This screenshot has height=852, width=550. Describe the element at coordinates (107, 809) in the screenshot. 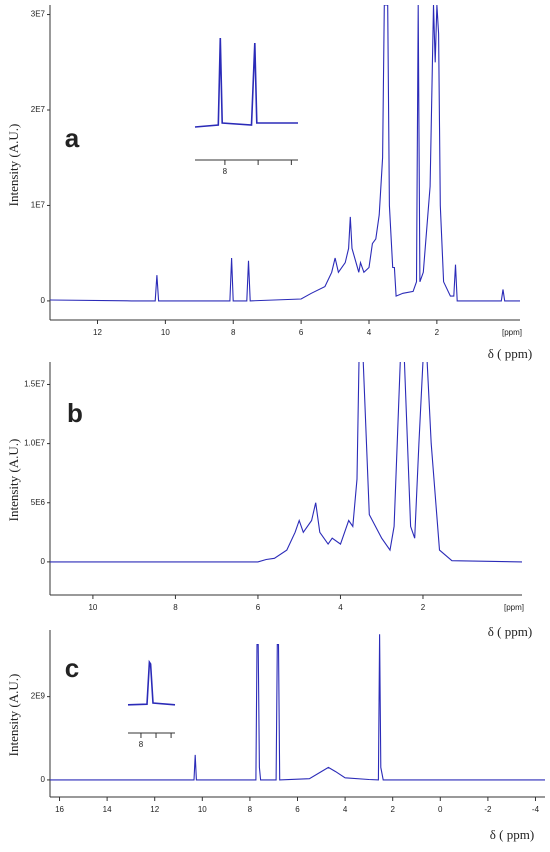

I see `x-tick-label: 14` at that location.